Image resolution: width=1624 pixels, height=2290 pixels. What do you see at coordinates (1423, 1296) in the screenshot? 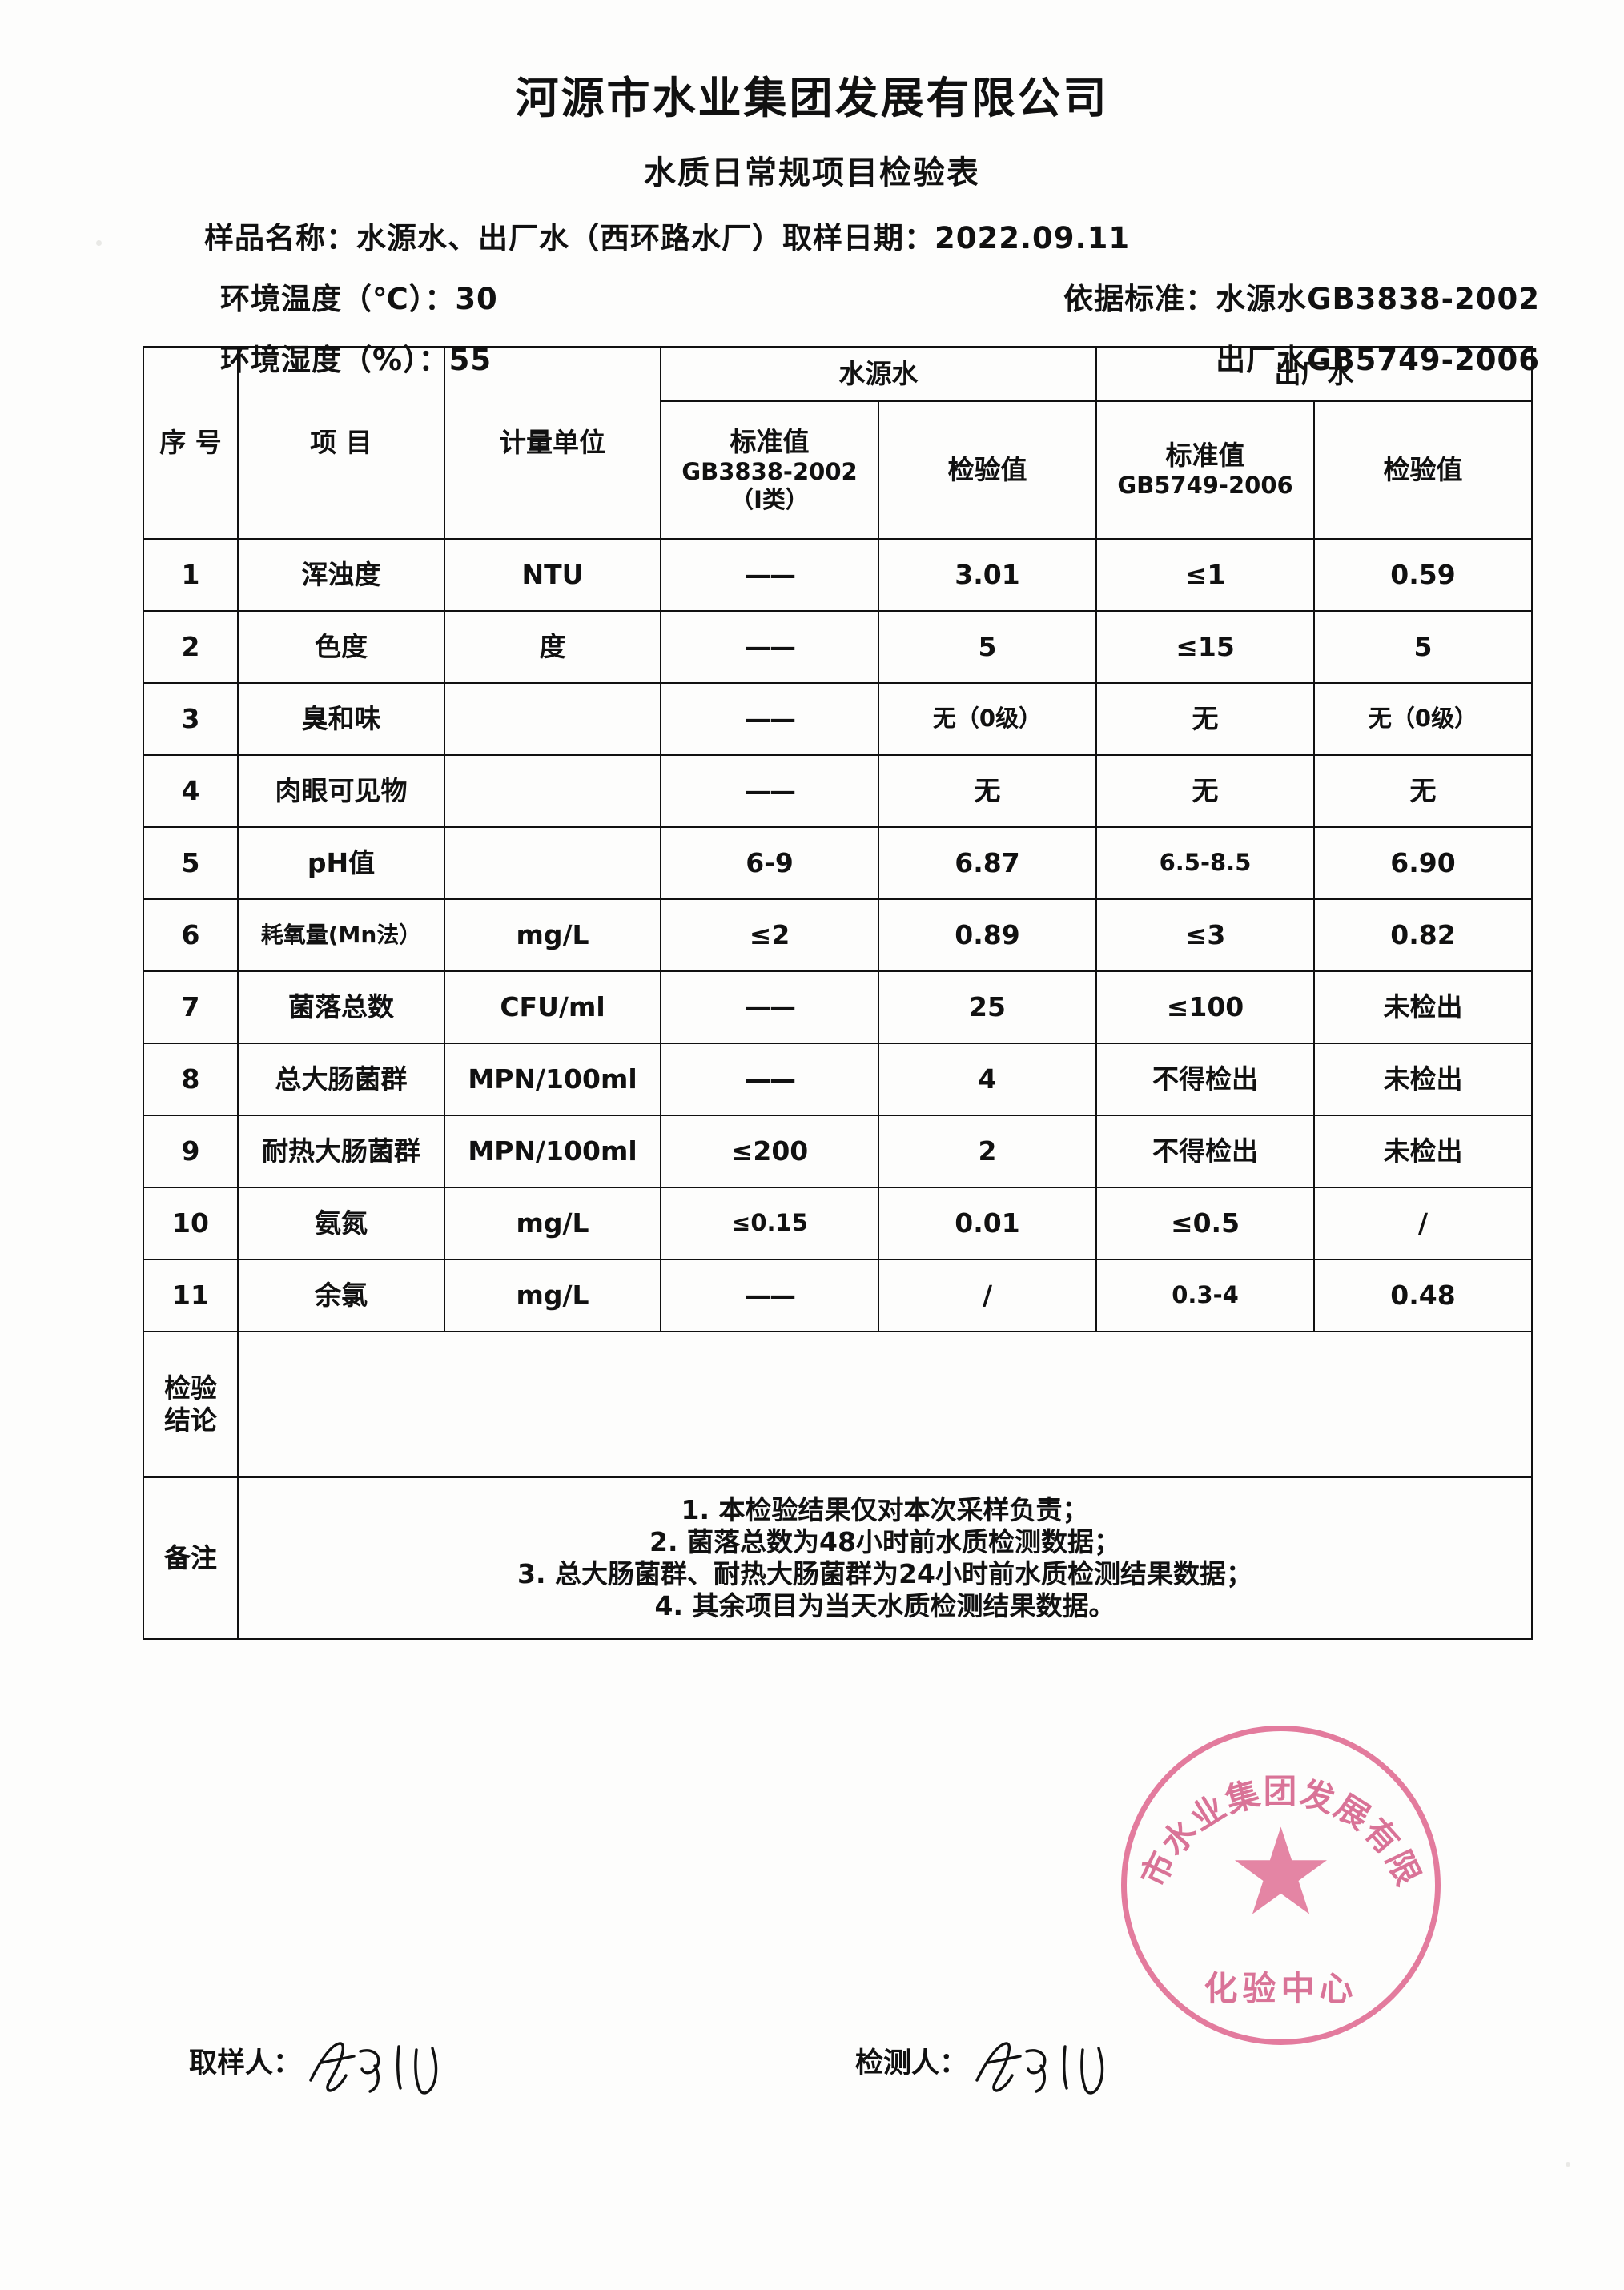
I see `cell-testvalue-output: 0.48` at bounding box center [1423, 1296].